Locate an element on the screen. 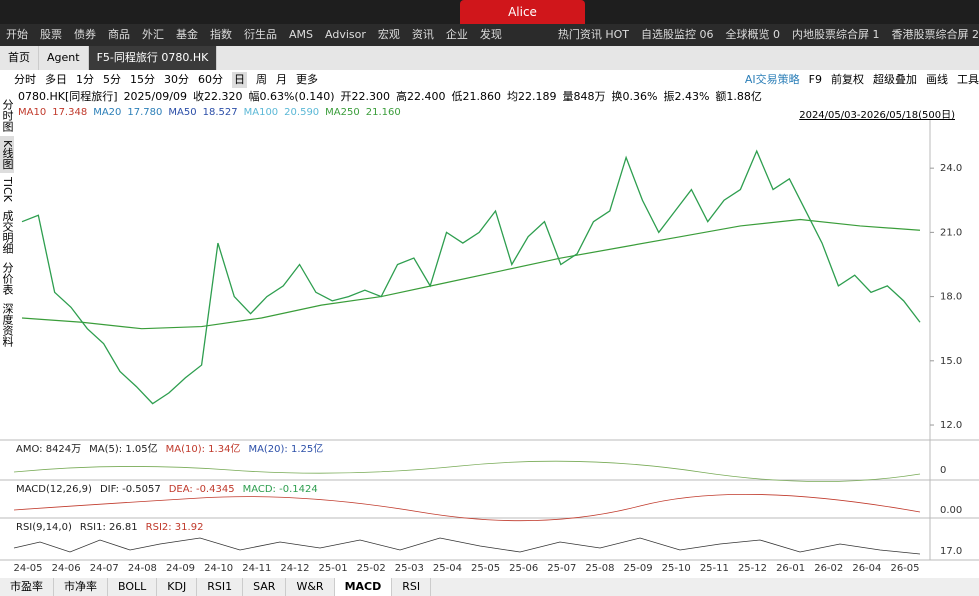  ma-value: 17.348 is located at coordinates (70, 112).